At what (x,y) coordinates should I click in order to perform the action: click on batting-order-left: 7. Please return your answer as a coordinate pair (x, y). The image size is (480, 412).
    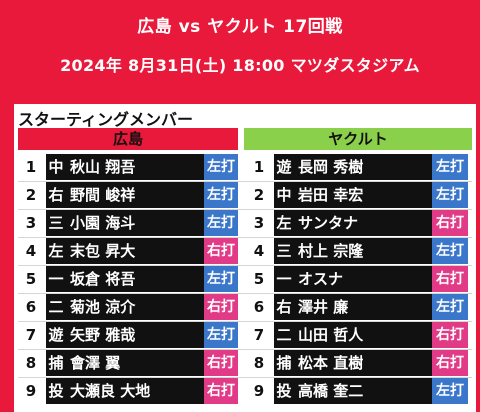
    Looking at the image, I should click on (31, 335).